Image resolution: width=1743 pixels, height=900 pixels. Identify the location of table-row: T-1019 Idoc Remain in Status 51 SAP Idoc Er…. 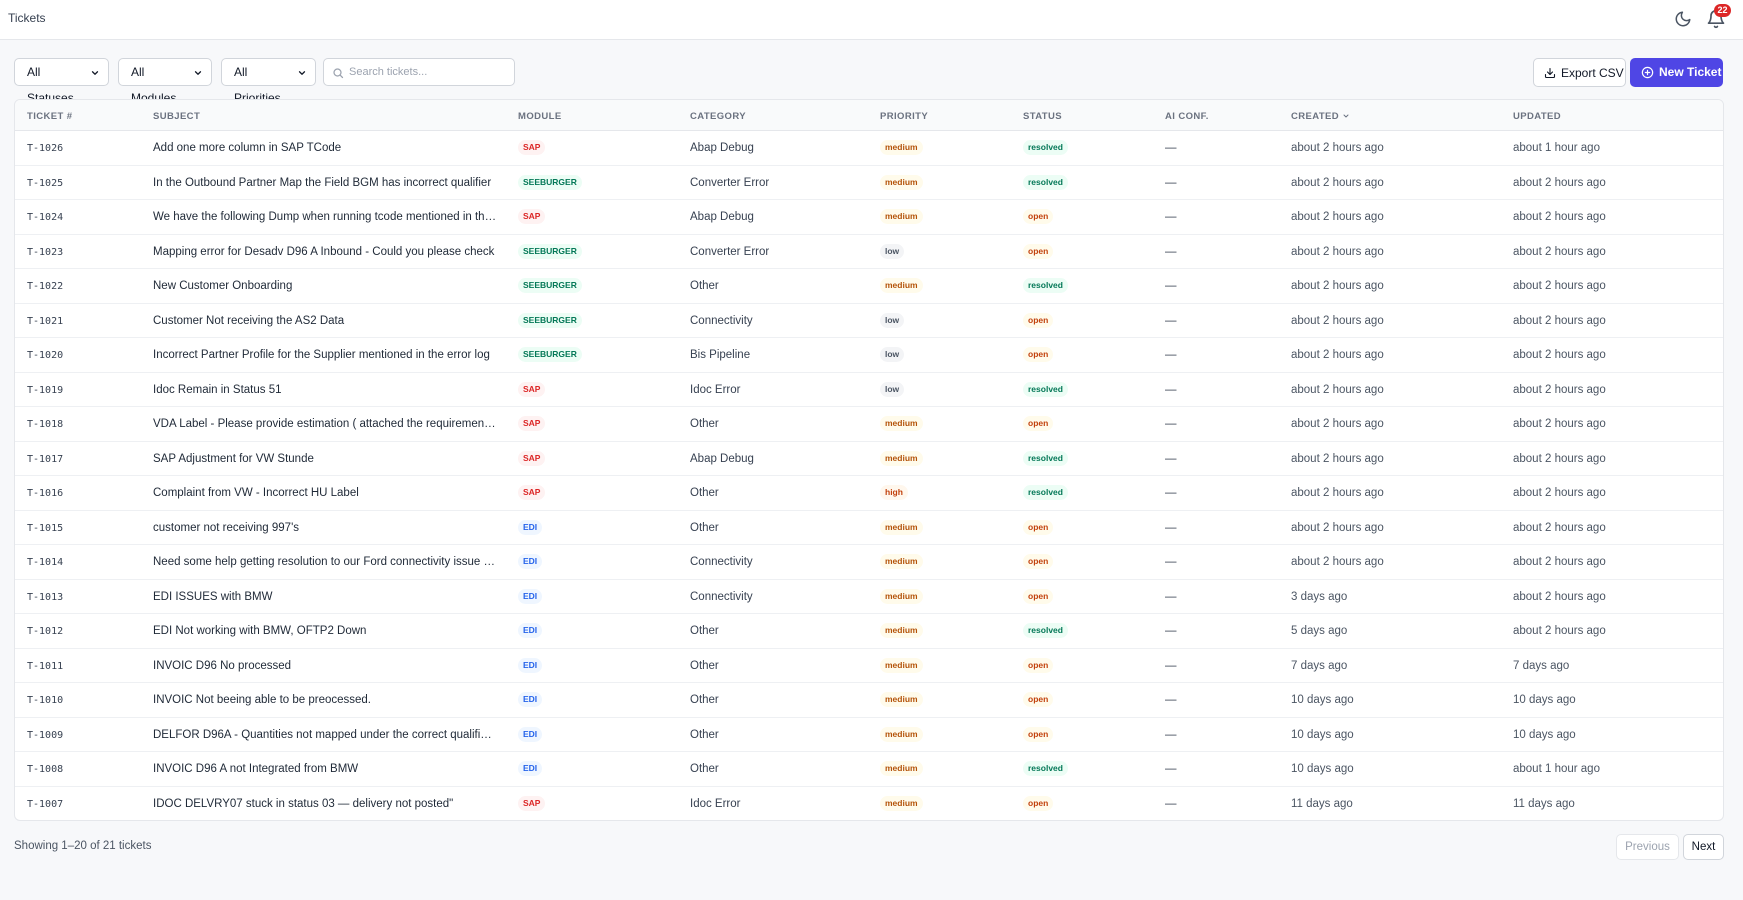
(869, 390).